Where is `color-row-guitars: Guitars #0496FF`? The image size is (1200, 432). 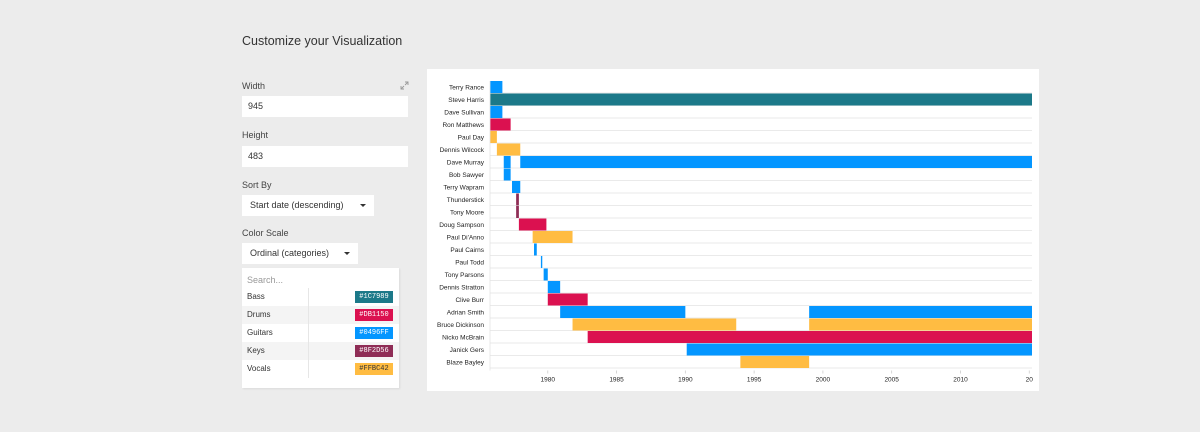 color-row-guitars: Guitars #0496FF is located at coordinates (320, 333).